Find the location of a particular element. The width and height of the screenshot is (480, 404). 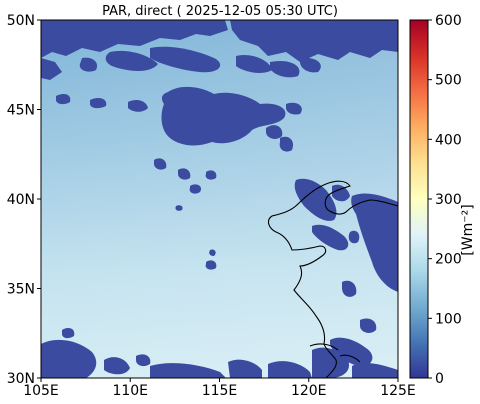

y-tick-label: 40N is located at coordinates (21, 200).